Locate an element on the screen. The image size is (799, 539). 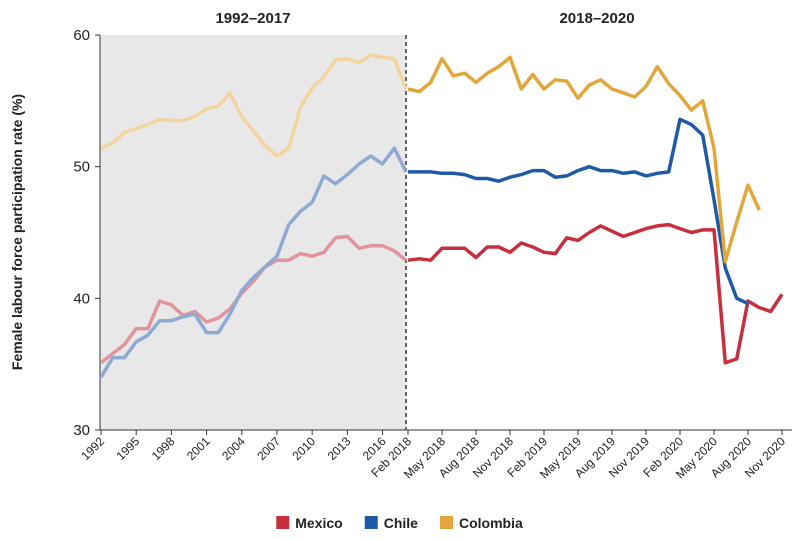
x-tick-label: 2004 is located at coordinates (233, 448).